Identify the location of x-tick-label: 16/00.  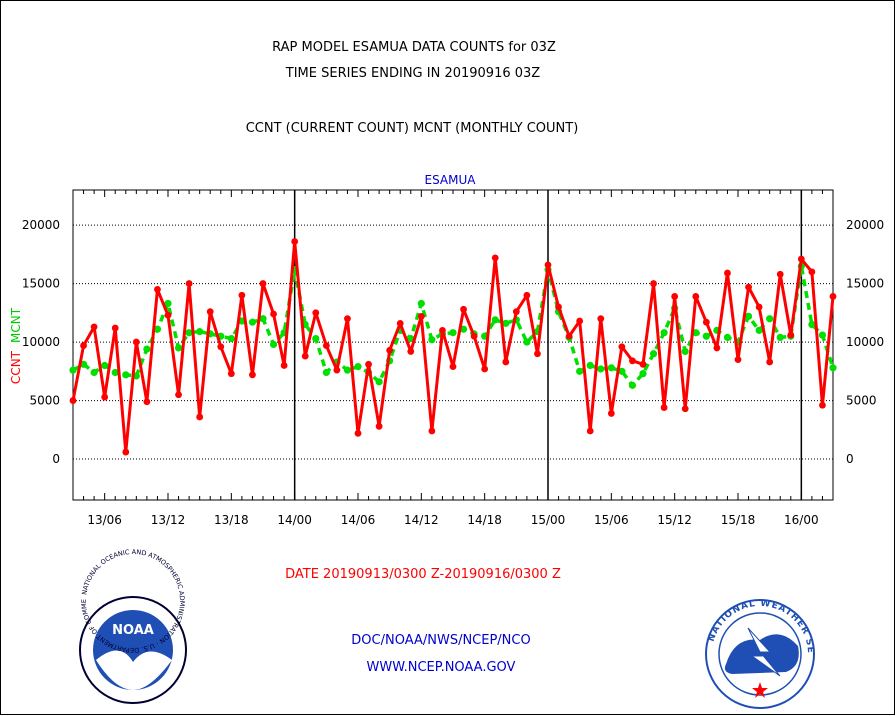
(801, 520).